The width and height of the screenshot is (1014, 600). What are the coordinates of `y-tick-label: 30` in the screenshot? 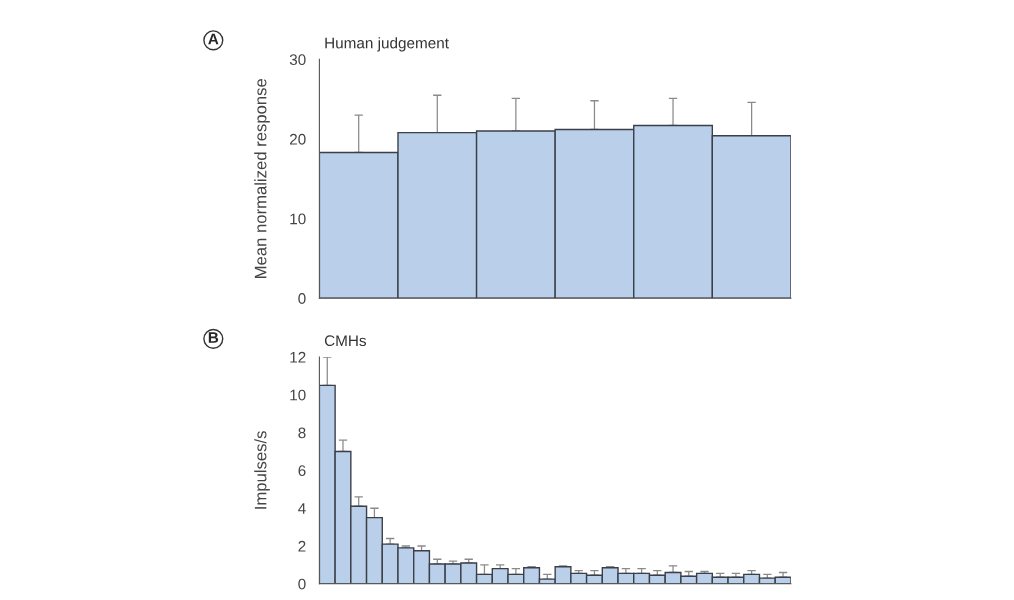 It's located at (297, 60).